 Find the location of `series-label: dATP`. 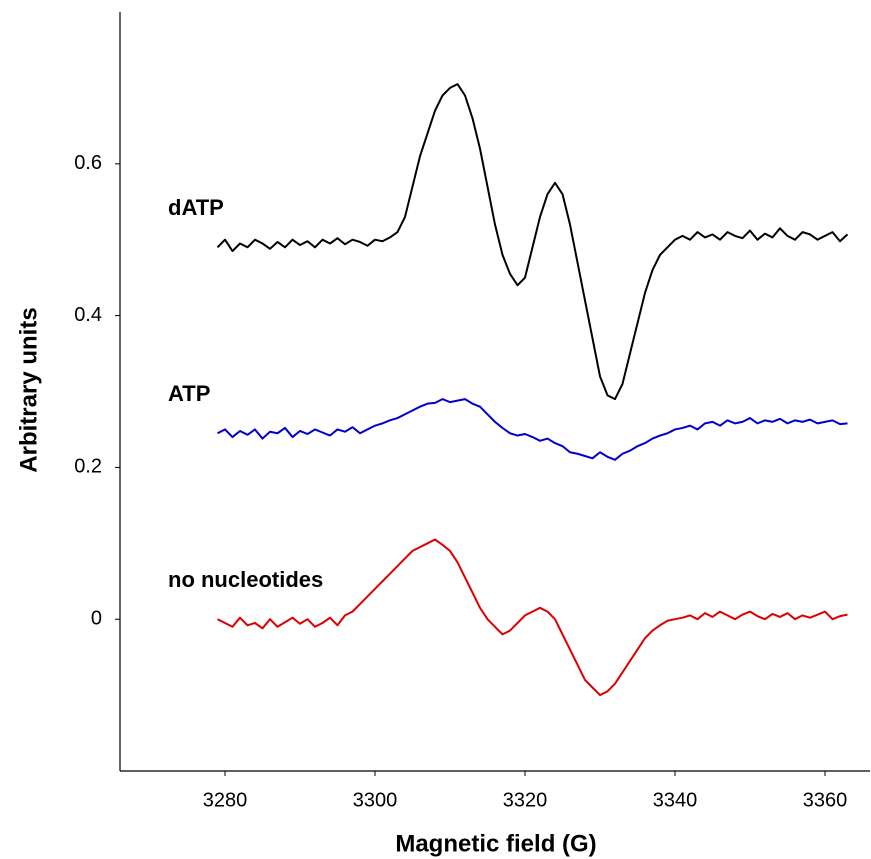

series-label: dATP is located at coordinates (196, 207).